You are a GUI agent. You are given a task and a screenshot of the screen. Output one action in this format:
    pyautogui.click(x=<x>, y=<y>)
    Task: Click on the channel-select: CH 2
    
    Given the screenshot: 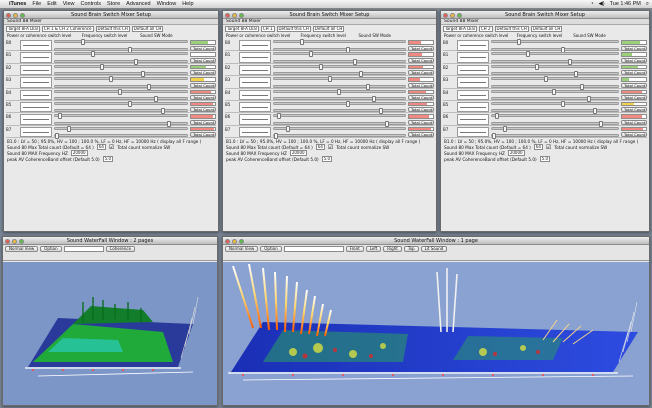 What is the action you would take?
    pyautogui.click(x=485, y=29)
    